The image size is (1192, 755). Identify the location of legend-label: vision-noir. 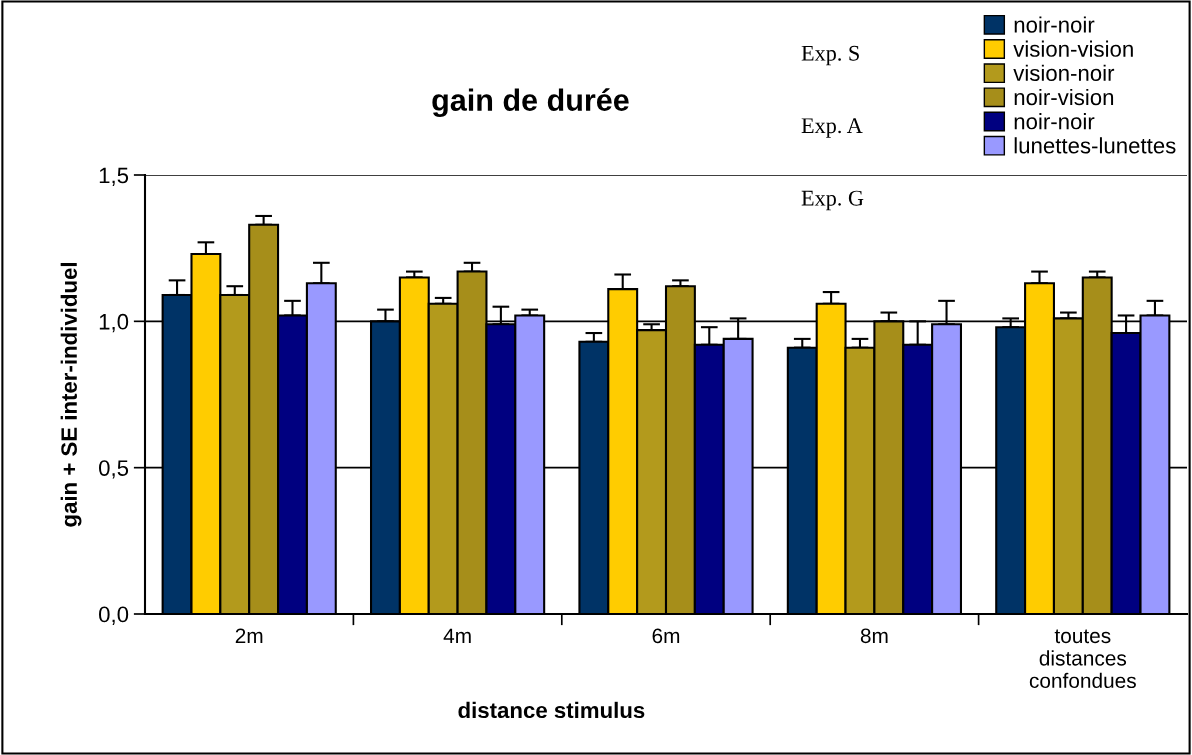
(1064, 73).